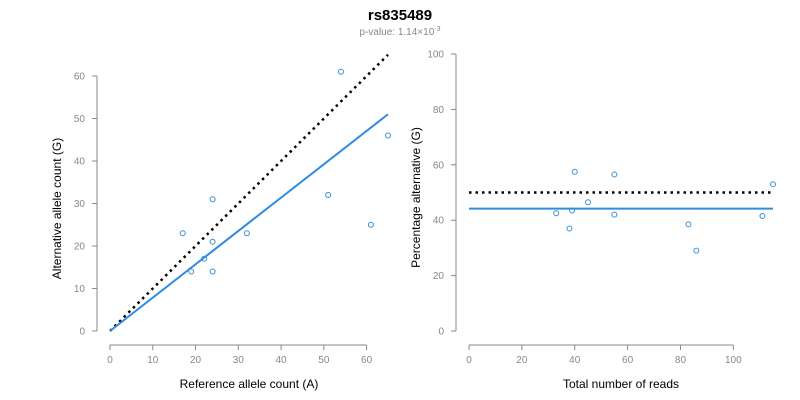 This screenshot has width=800, height=400. Describe the element at coordinates (400, 15) in the screenshot. I see `chart-title: rs835489` at that location.